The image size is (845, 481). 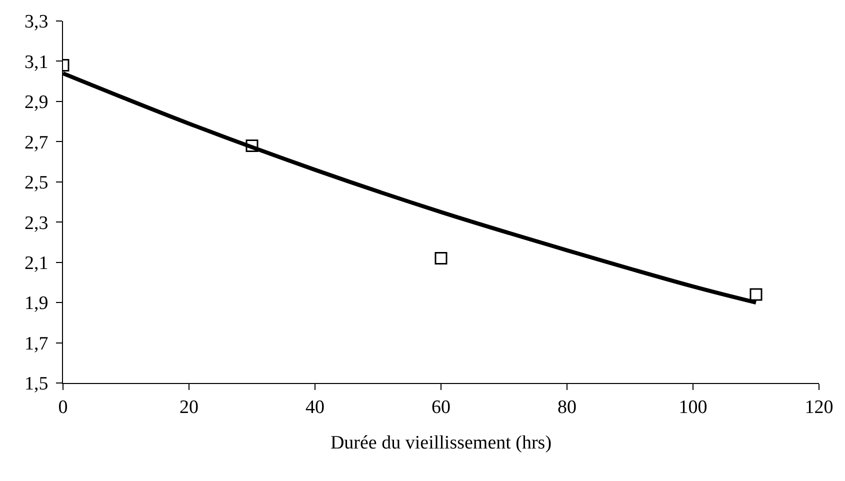 What do you see at coordinates (36, 303) in the screenshot?
I see `y-tick-label: 1,9` at bounding box center [36, 303].